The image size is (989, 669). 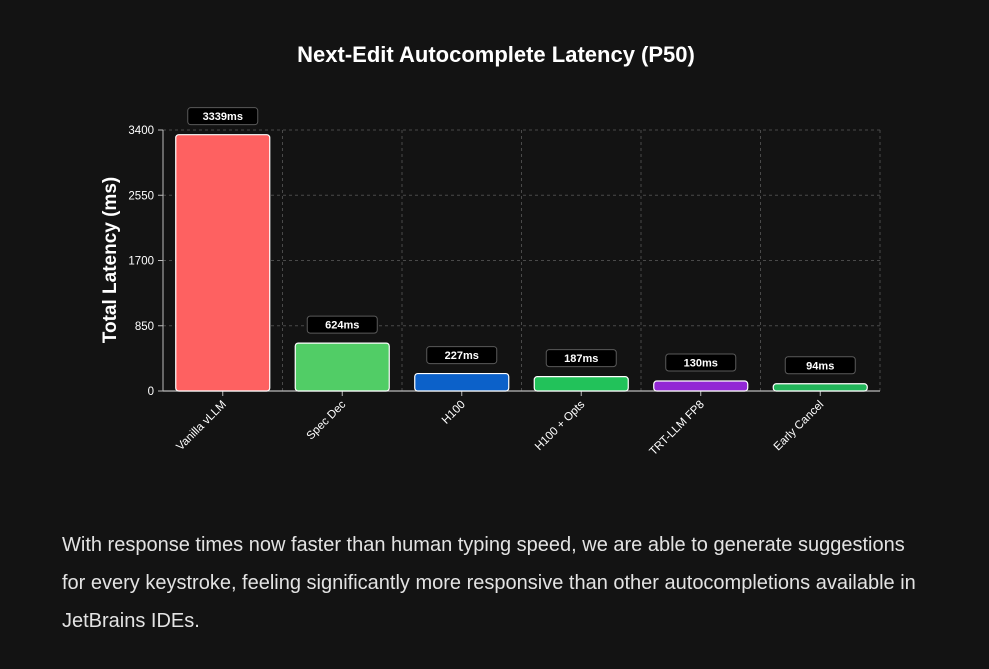 What do you see at coordinates (799, 426) in the screenshot?
I see `x-tick-label: Early Cancel` at bounding box center [799, 426].